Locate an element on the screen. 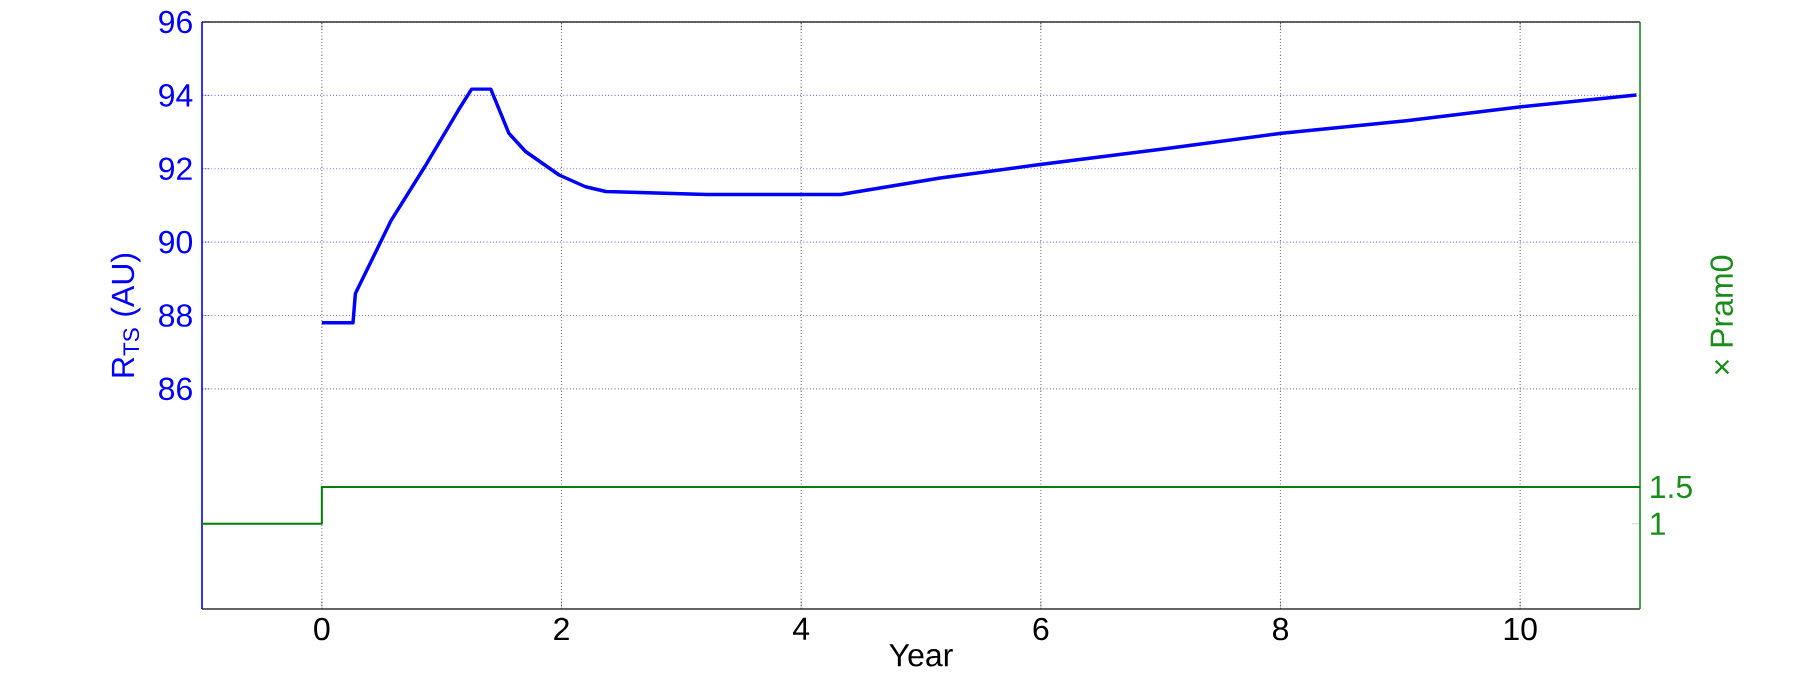  y2-tick-label: 1.5 is located at coordinates (1671, 487).